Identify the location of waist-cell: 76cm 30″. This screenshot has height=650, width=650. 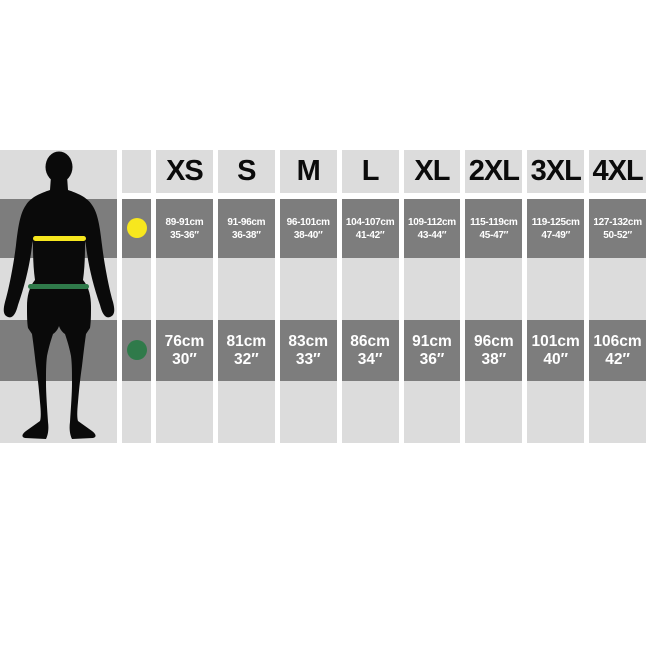
(184, 350).